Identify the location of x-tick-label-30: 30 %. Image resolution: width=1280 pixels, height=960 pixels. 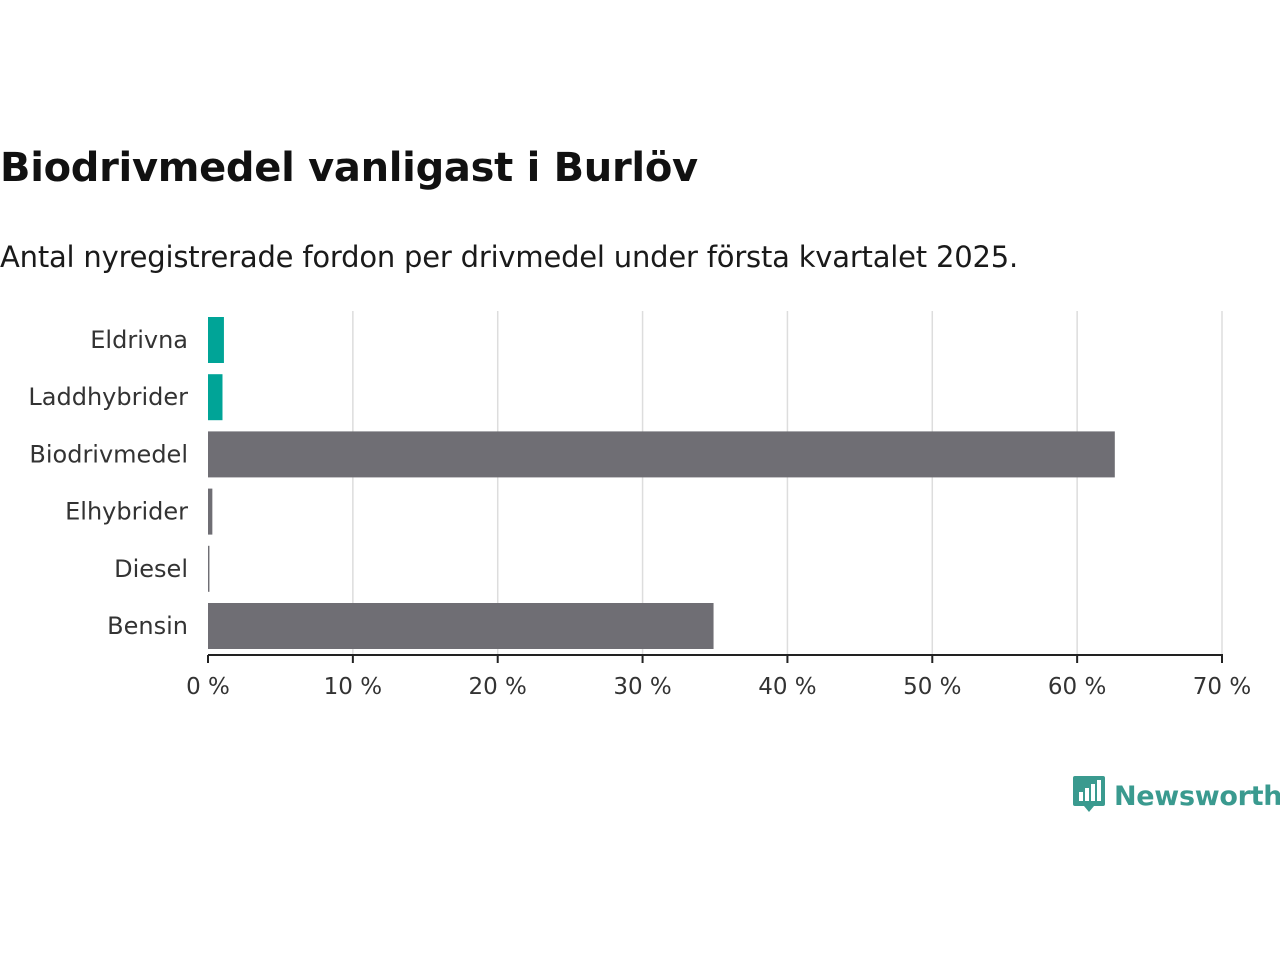
(642, 687).